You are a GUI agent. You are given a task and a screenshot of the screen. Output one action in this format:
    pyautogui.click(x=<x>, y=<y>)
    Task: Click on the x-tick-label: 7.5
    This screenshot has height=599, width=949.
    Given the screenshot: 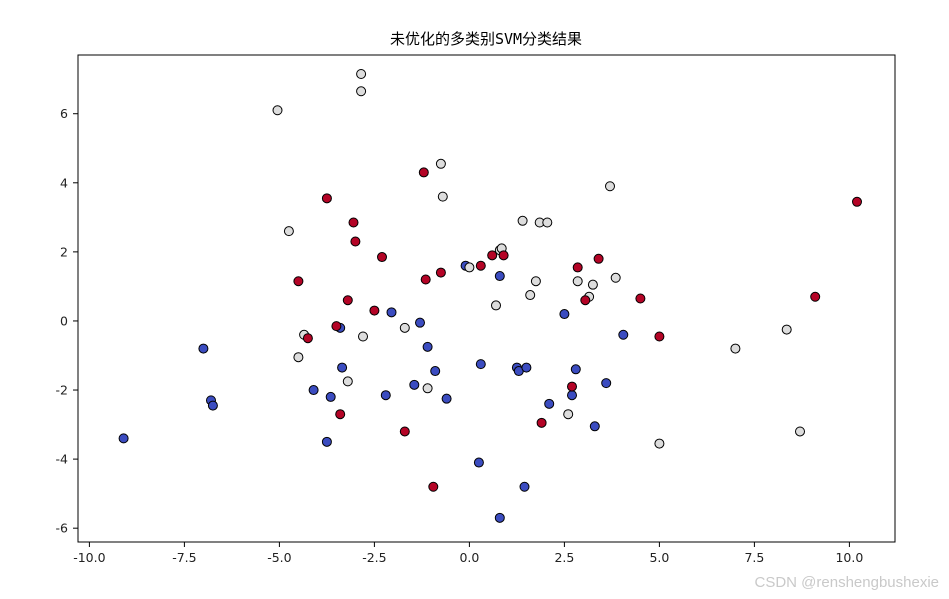 What is the action you would take?
    pyautogui.click(x=754, y=557)
    